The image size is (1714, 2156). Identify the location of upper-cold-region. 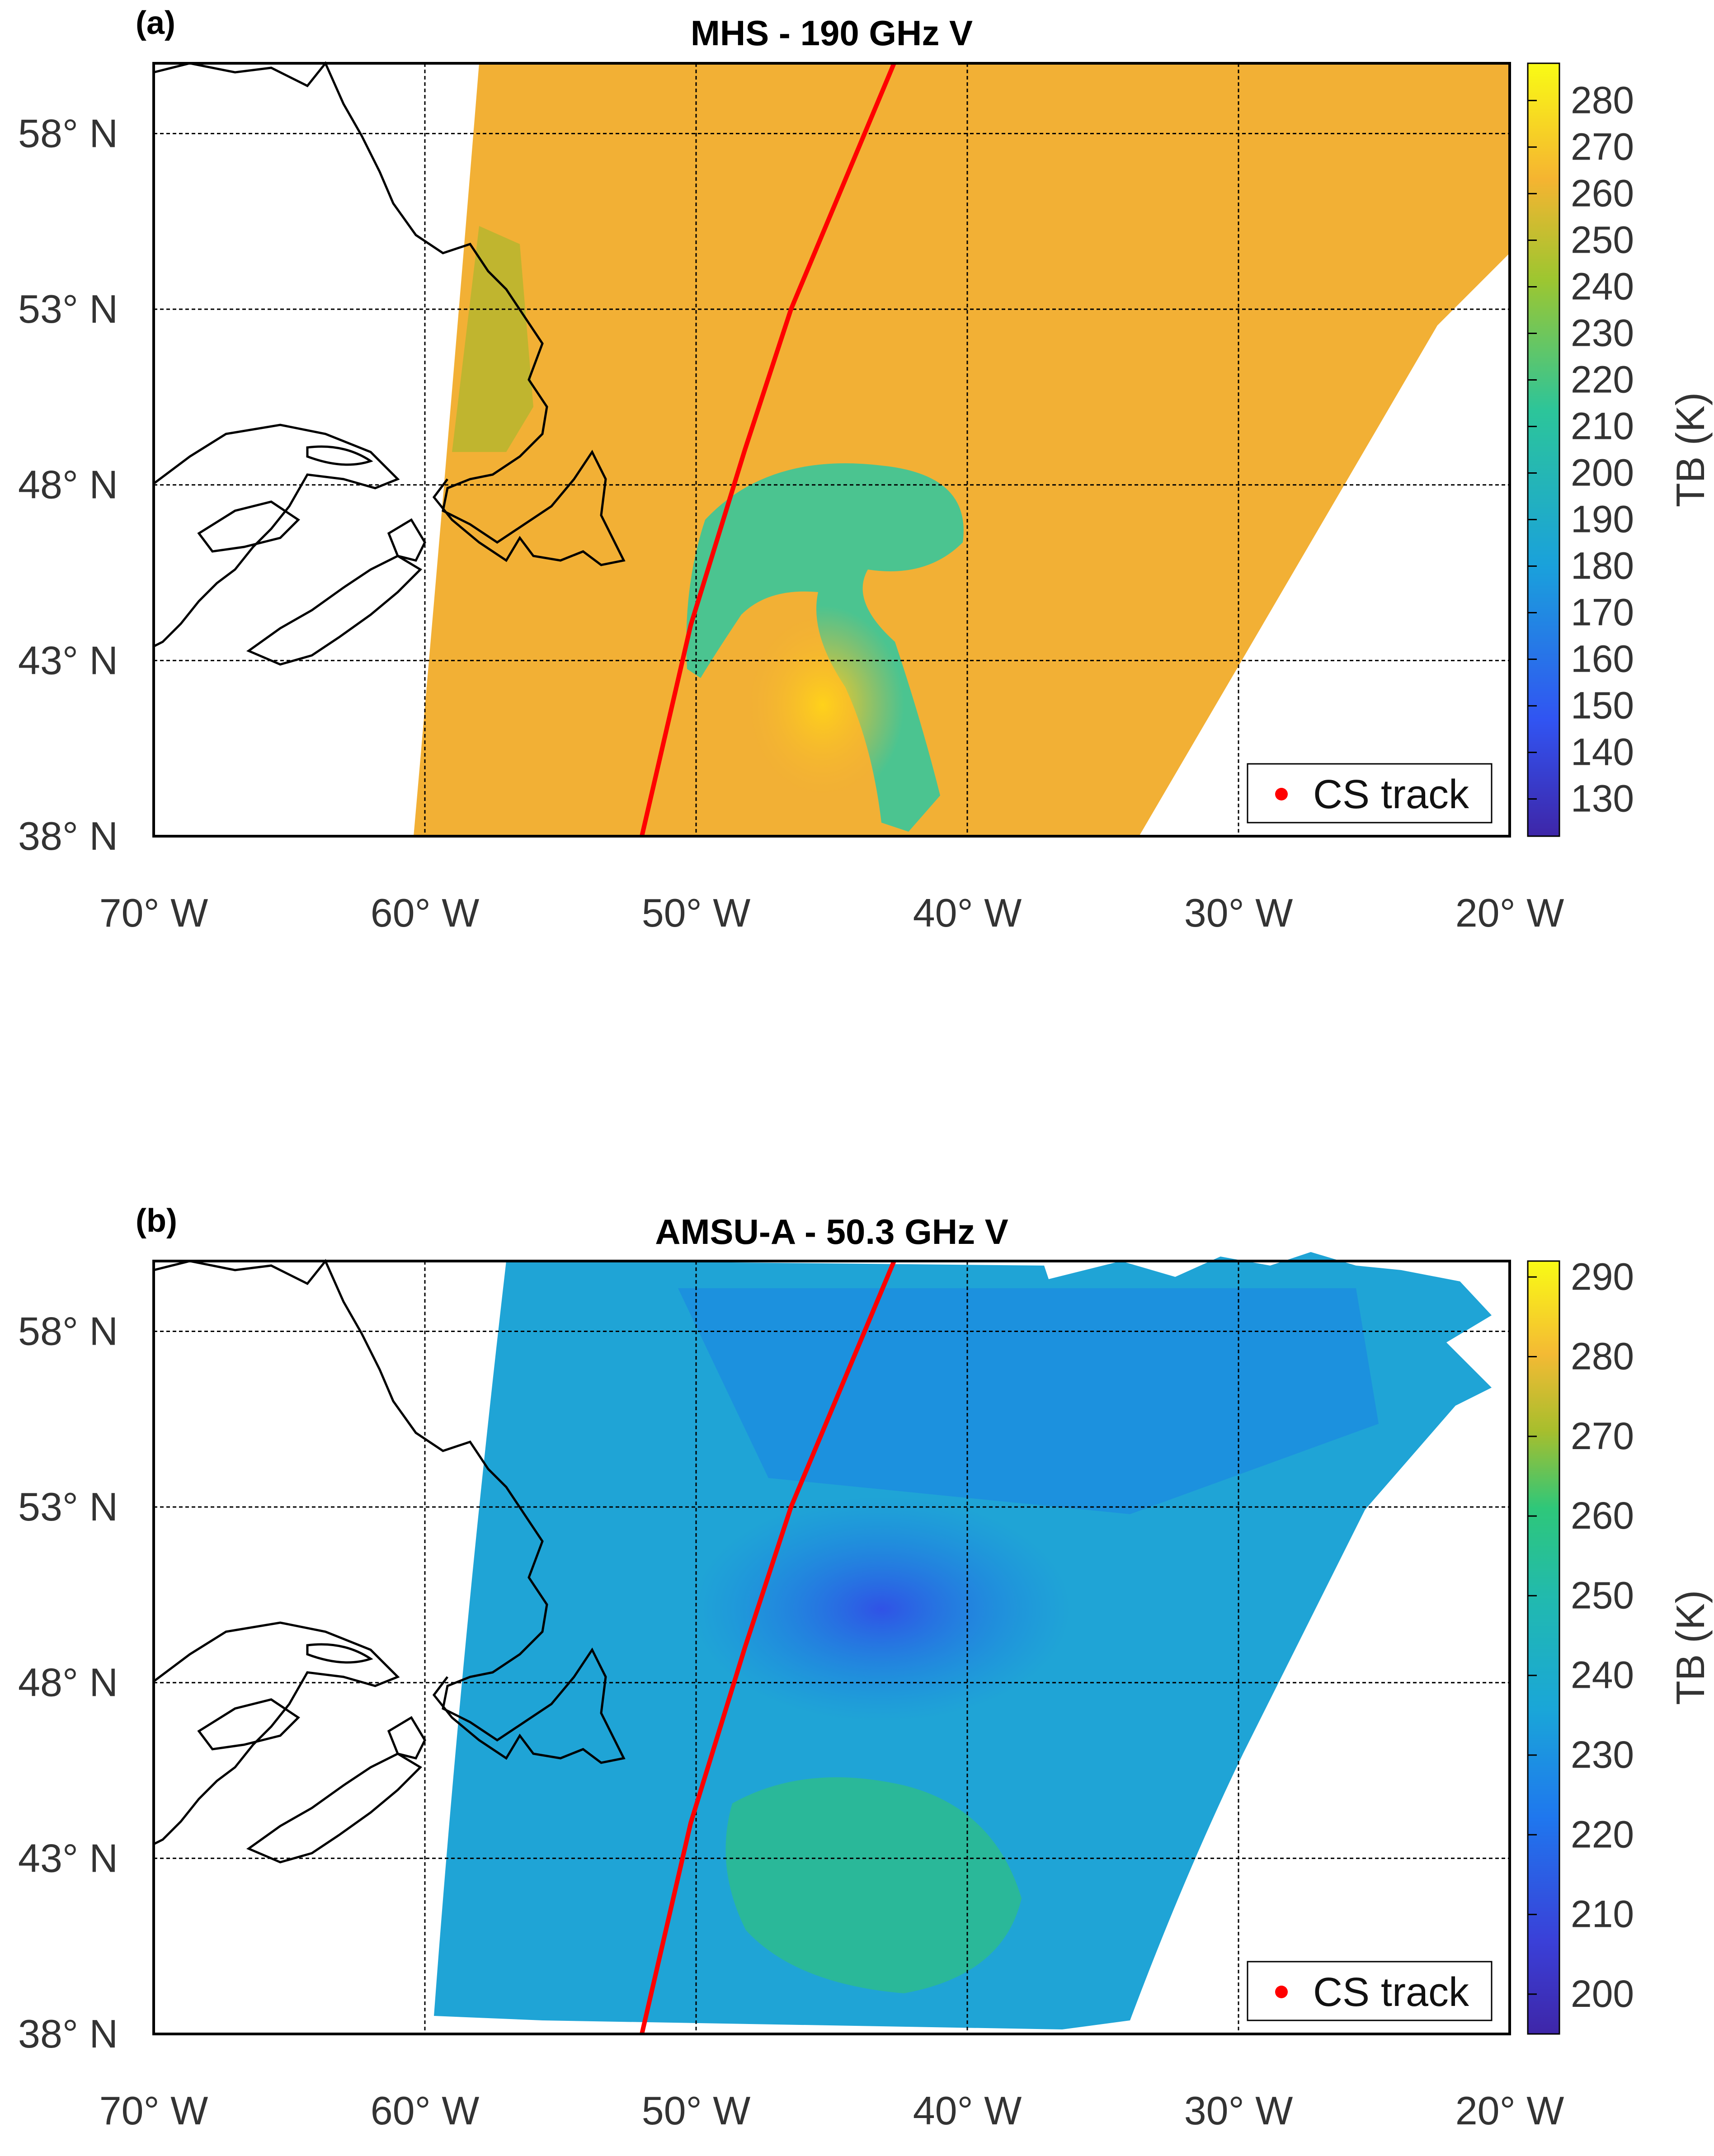
(1028, 1401).